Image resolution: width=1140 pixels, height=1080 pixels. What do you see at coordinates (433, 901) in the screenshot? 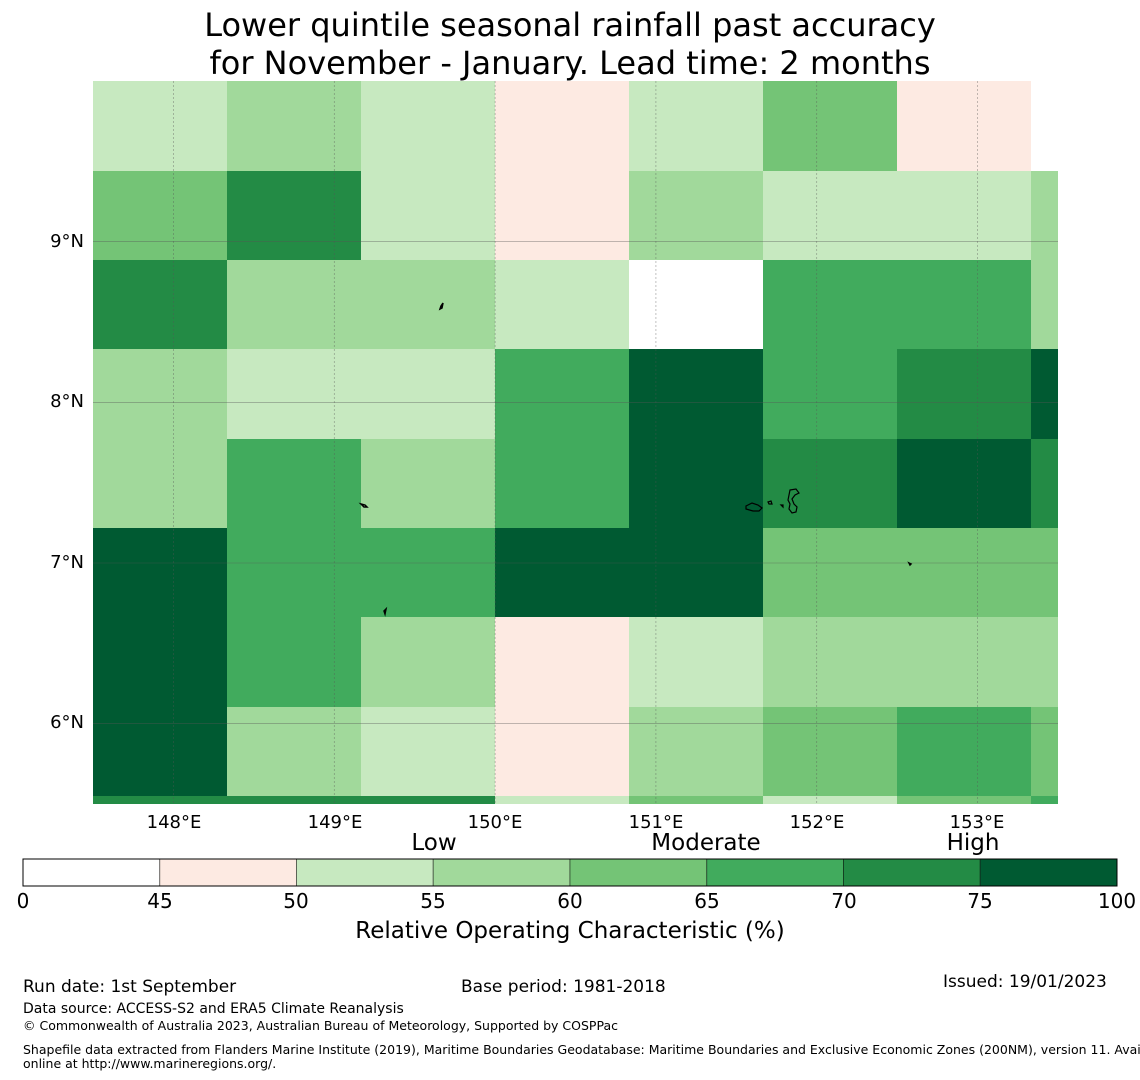
I see `colorbar-tick: 55` at bounding box center [433, 901].